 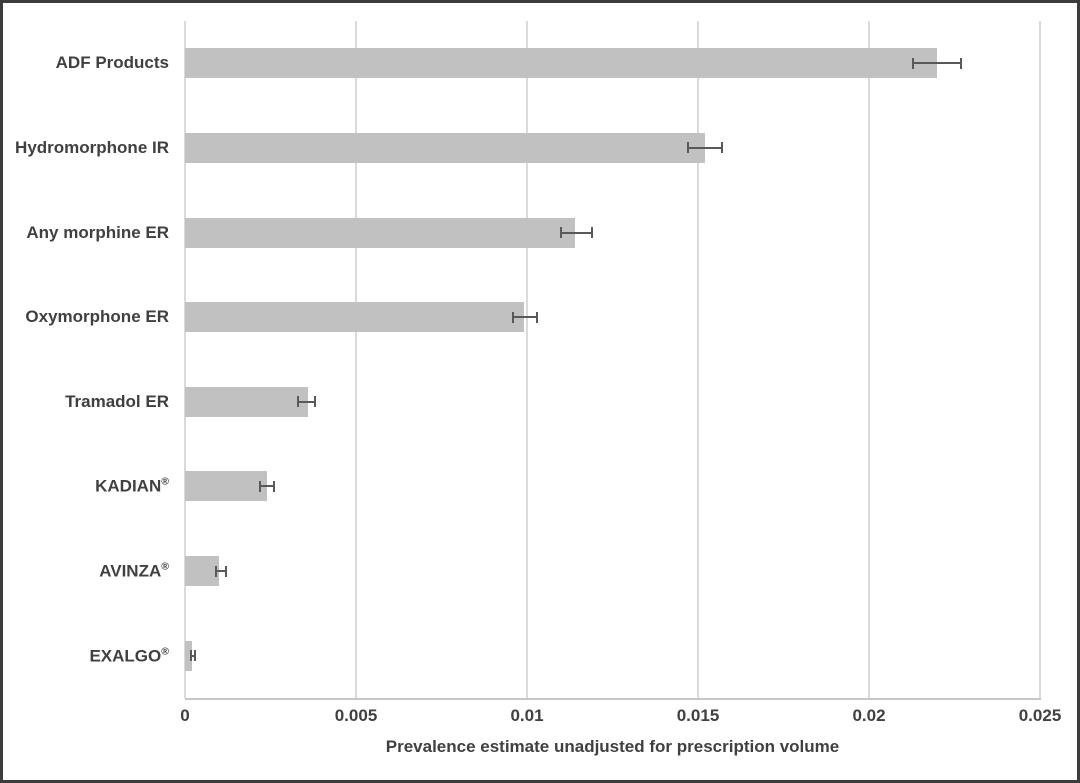 What do you see at coordinates (698, 715) in the screenshot?
I see `x-tick-label: 0.015` at bounding box center [698, 715].